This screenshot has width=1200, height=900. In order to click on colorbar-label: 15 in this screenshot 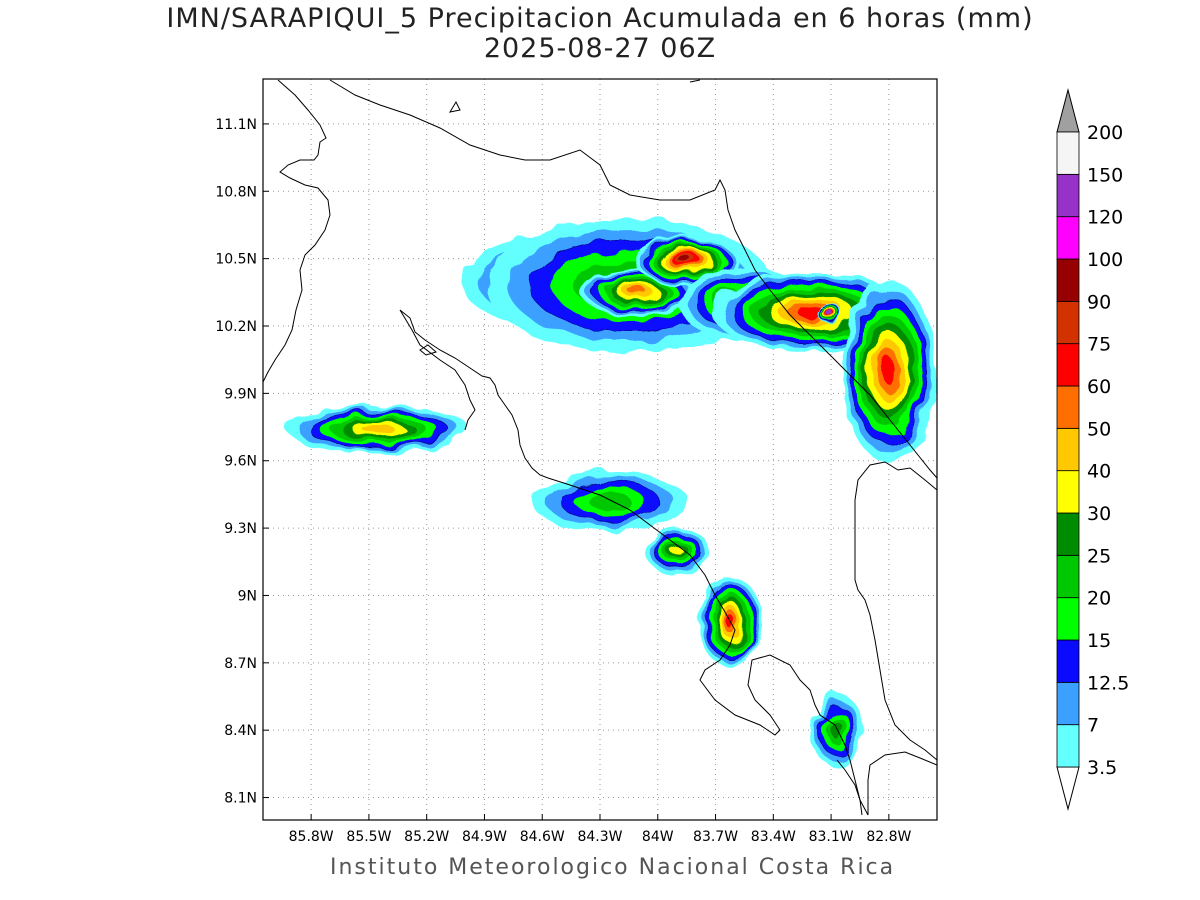, I will do `click(1099, 641)`.